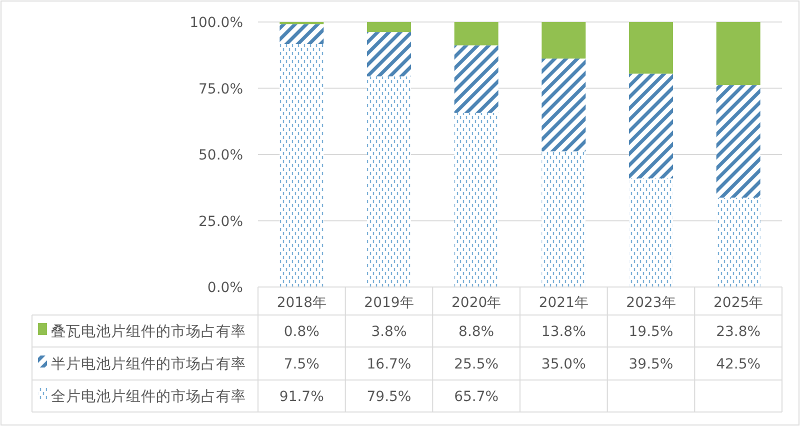 This screenshot has width=800, height=426. I want to click on data-label: 7.5%, so click(302, 364).